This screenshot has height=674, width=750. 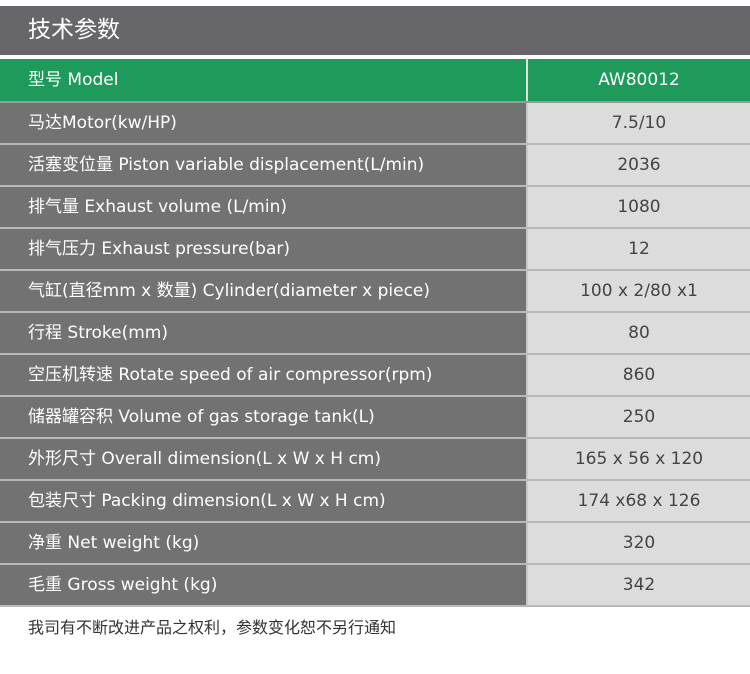 What do you see at coordinates (639, 501) in the screenshot?
I see `spec-value: 174 x68 x 126` at bounding box center [639, 501].